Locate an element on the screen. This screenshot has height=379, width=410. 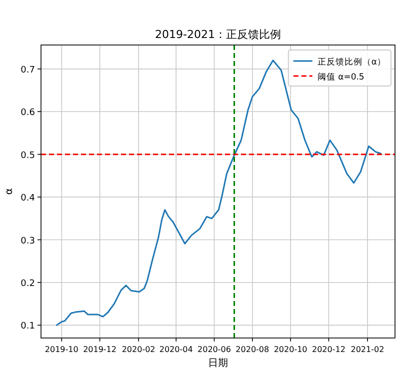
x-tick-label: 2020-06 is located at coordinates (214, 349).